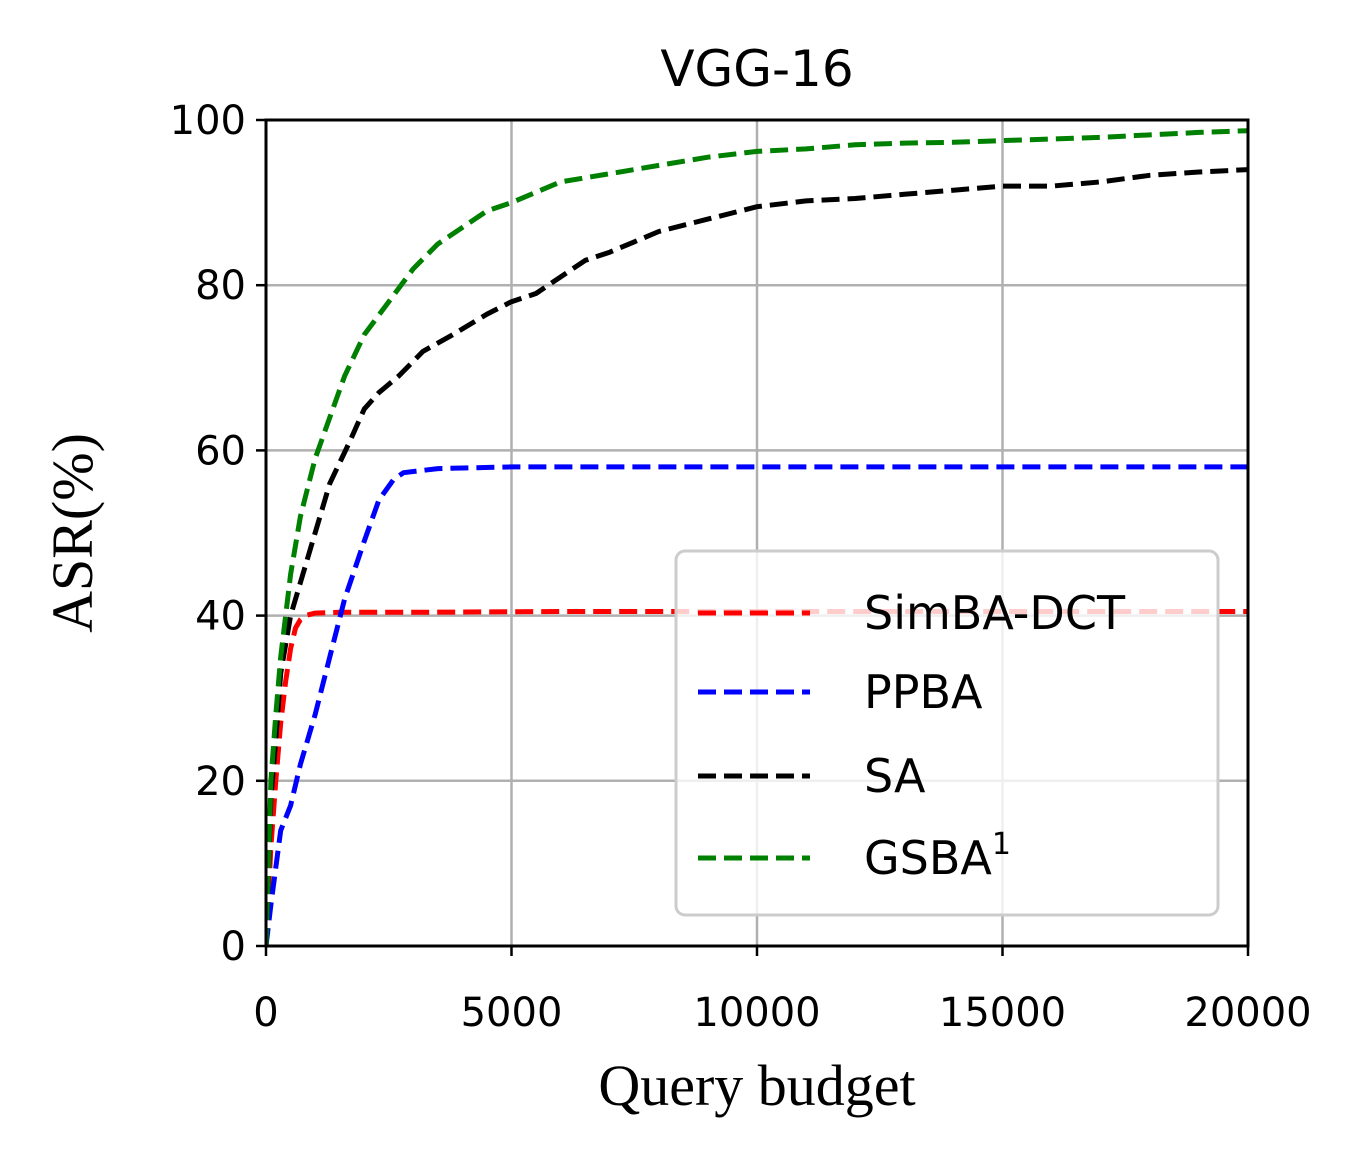 The height and width of the screenshot is (1163, 1371). Describe the element at coordinates (220, 451) in the screenshot. I see `y-tick-label: 60` at that location.